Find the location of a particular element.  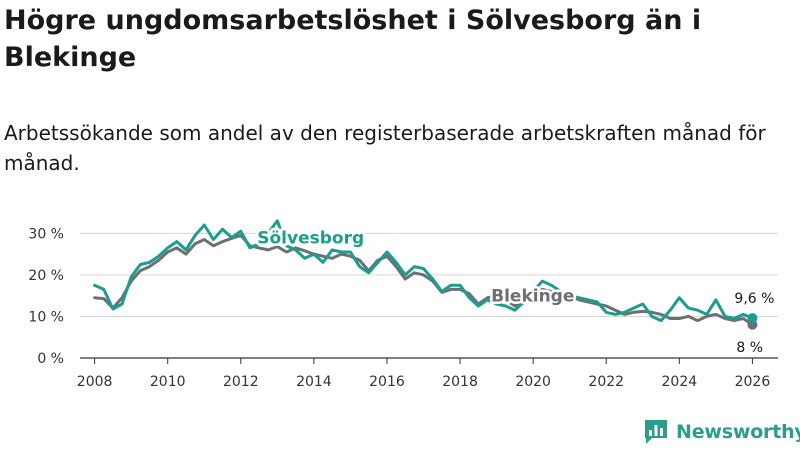

x-tick-label: 2008 is located at coordinates (95, 382).